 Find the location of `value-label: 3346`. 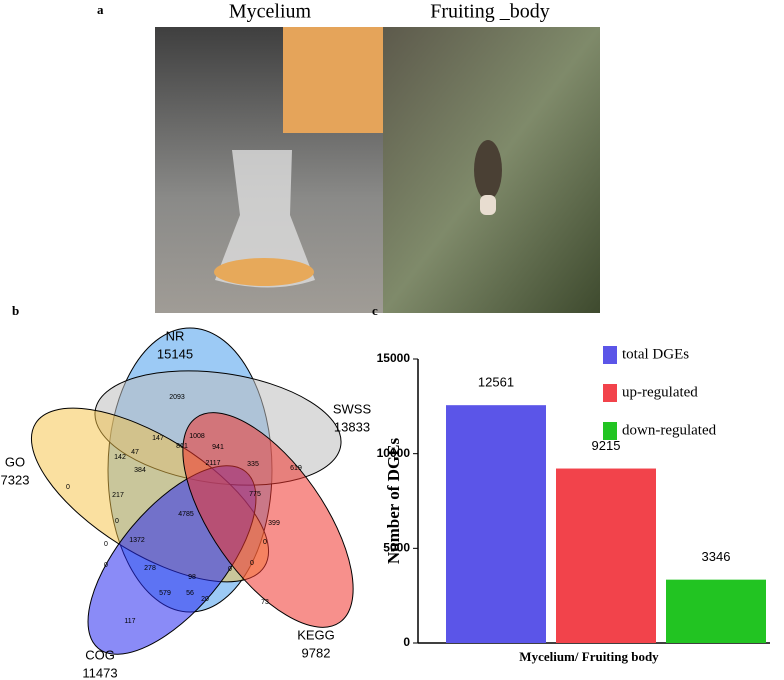

value-label: 3346 is located at coordinates (716, 556).